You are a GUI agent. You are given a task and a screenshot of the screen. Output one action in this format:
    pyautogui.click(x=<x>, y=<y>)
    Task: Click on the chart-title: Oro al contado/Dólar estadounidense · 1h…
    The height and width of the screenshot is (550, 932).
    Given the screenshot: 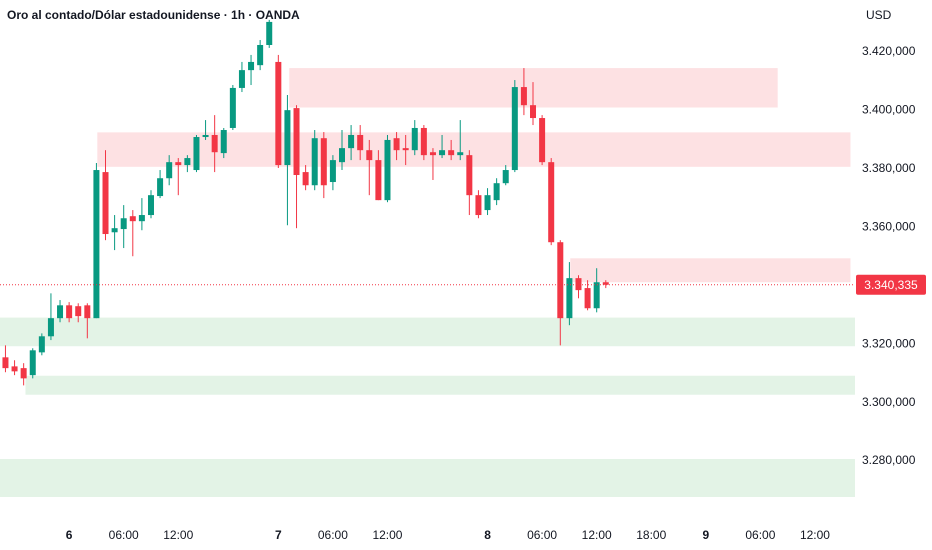 What is the action you would take?
    pyautogui.click(x=153, y=15)
    